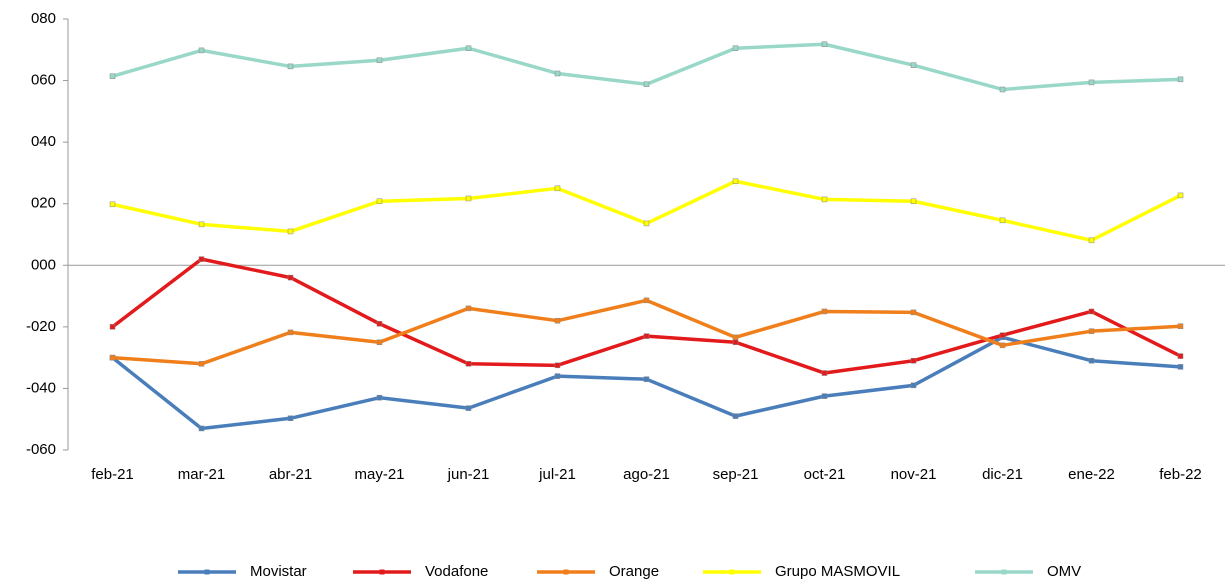 The width and height of the screenshot is (1232, 585). I want to click on x-tick-label: jul-21, so click(557, 474).